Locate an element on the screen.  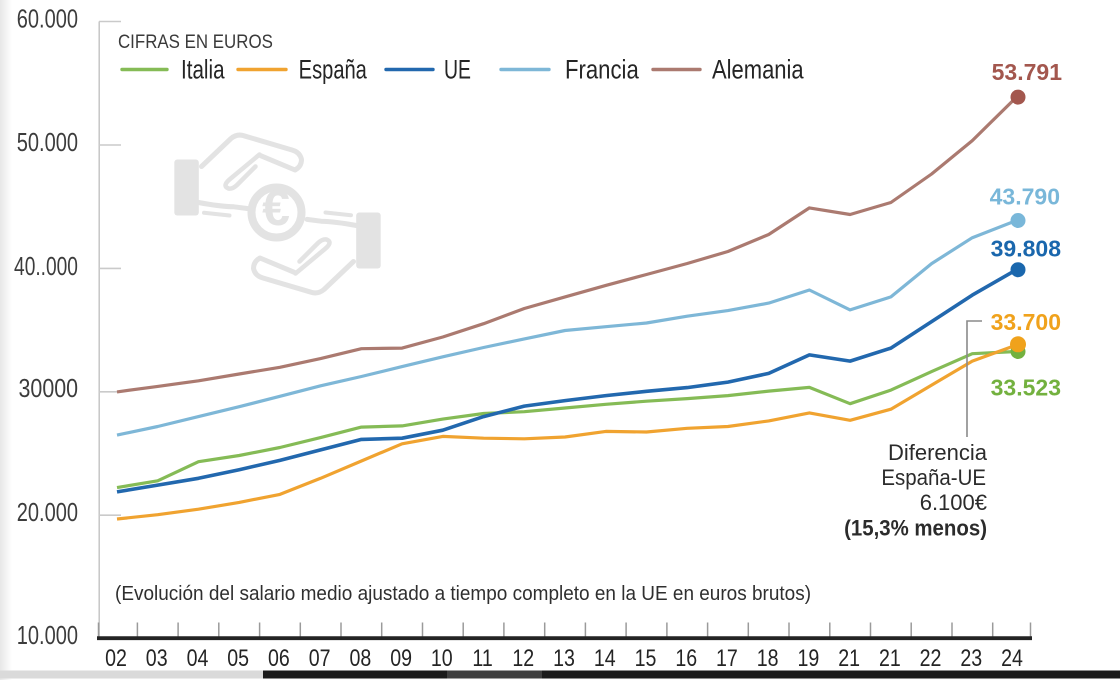
svg-text: España-UE is located at coordinates (933, 477).